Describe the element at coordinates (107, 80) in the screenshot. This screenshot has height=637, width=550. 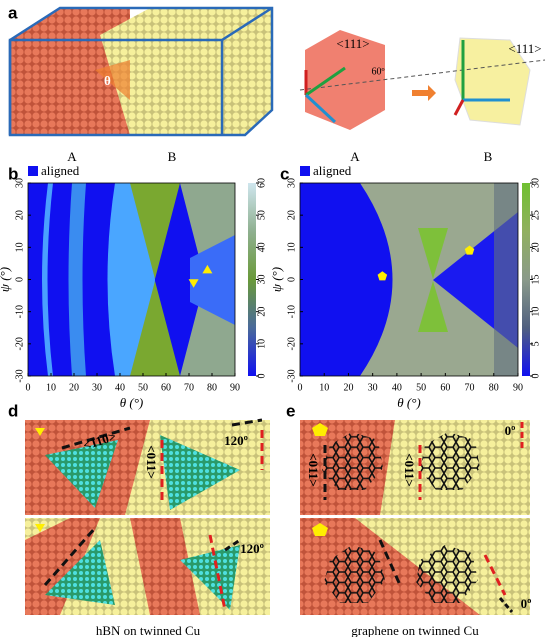
I see `theta-label: θ` at that location.